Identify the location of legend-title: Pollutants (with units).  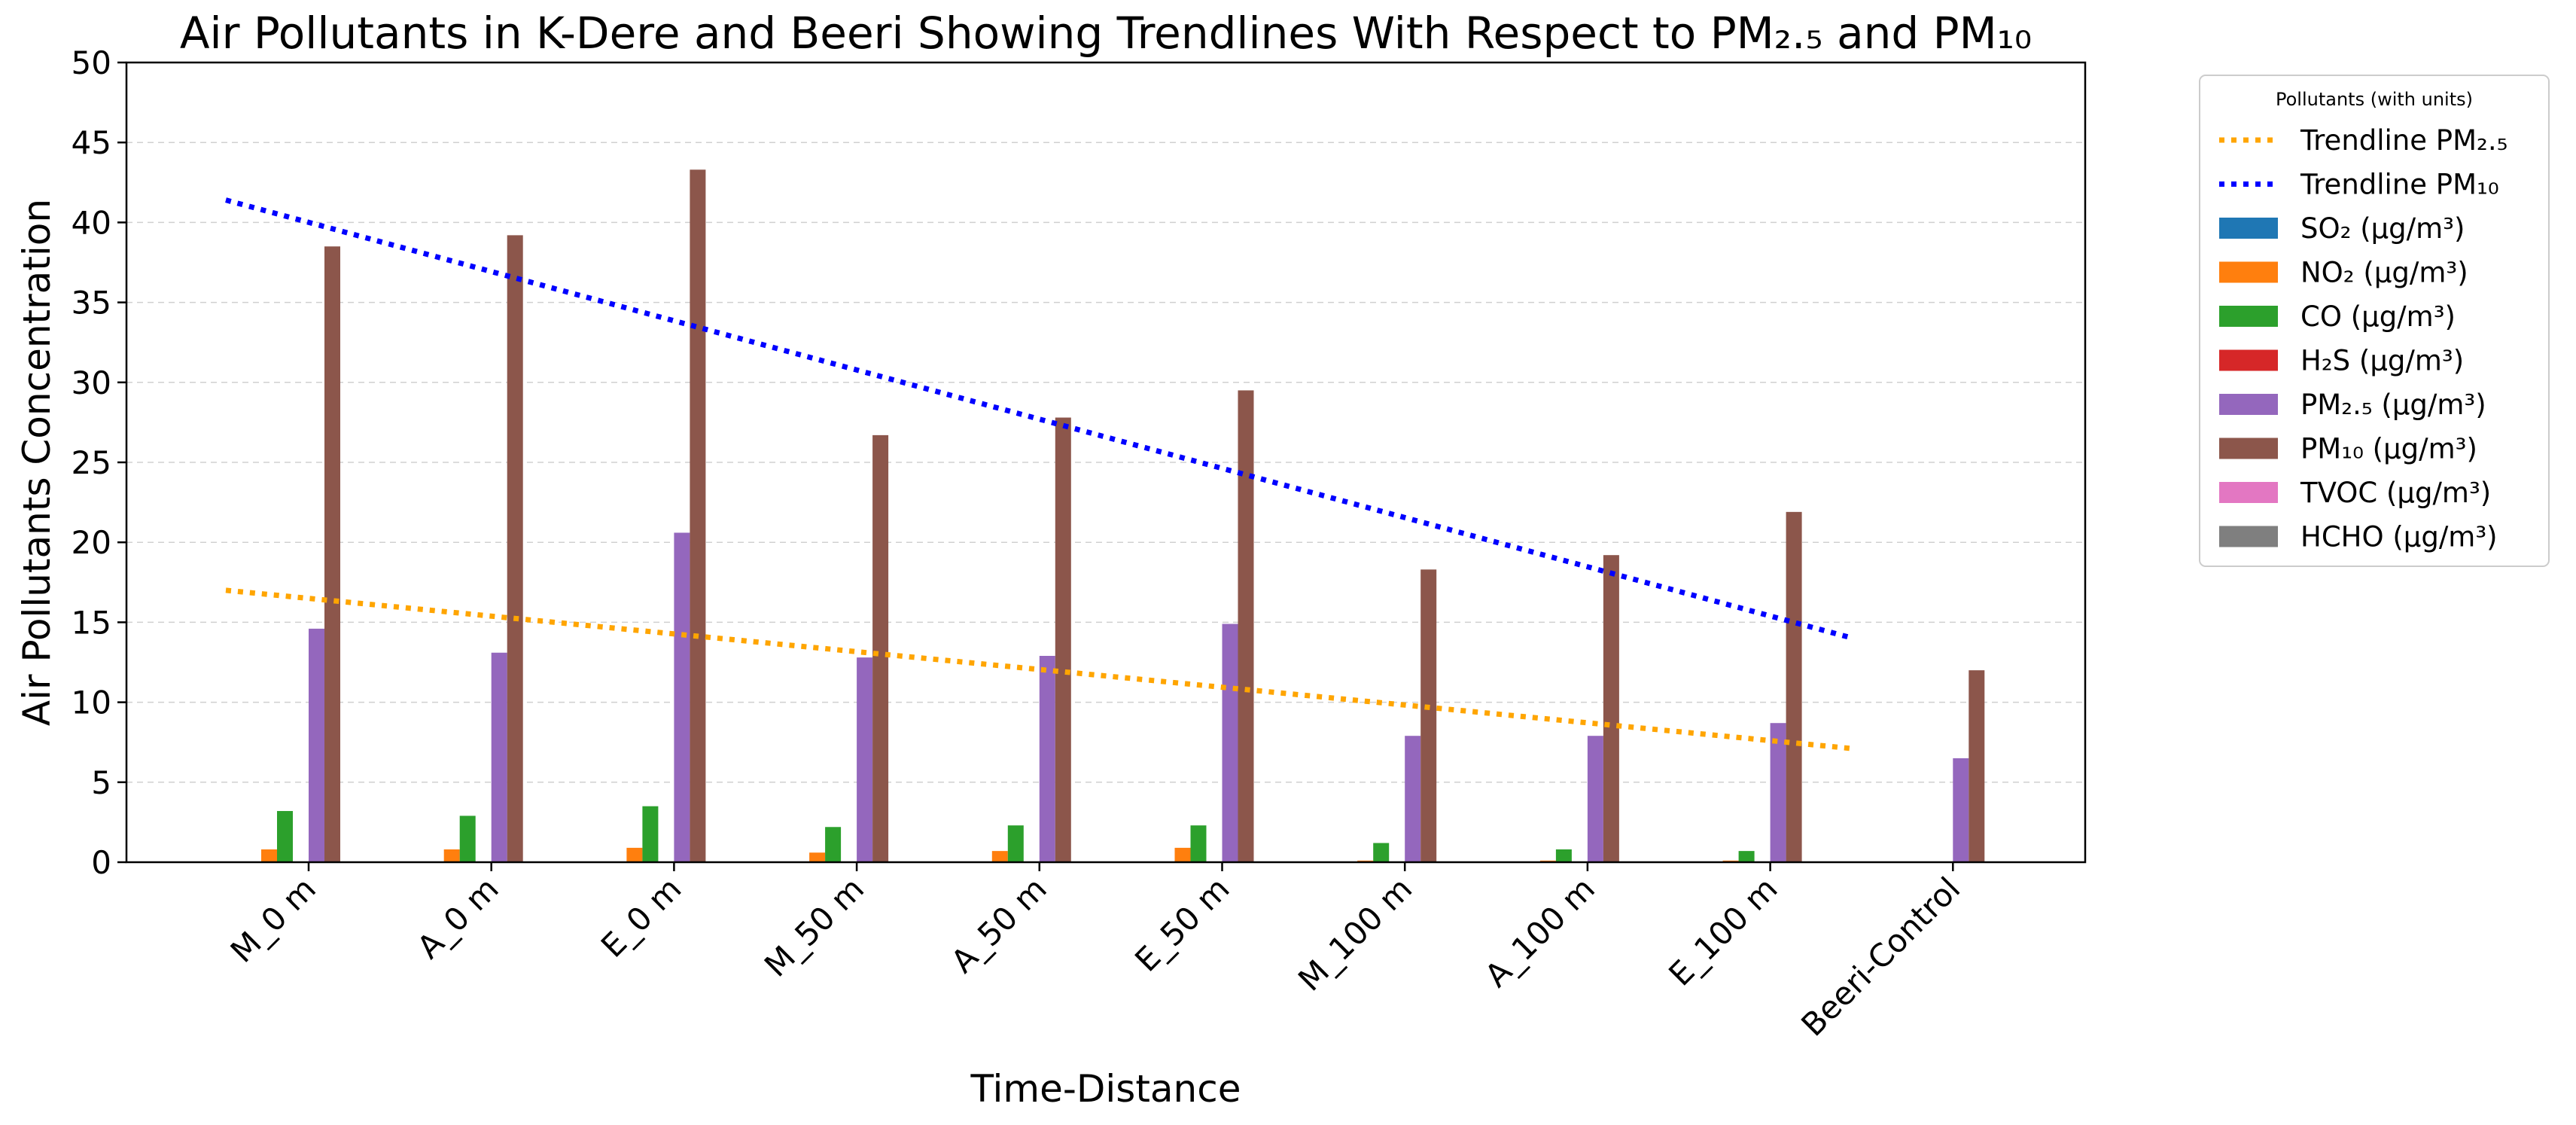
(2374, 99).